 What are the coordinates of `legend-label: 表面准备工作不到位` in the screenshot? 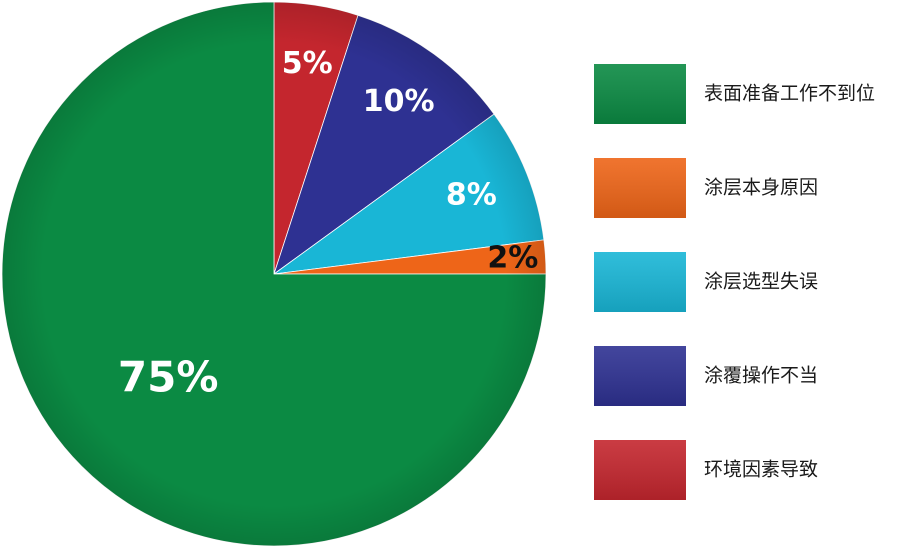 It's located at (789, 94).